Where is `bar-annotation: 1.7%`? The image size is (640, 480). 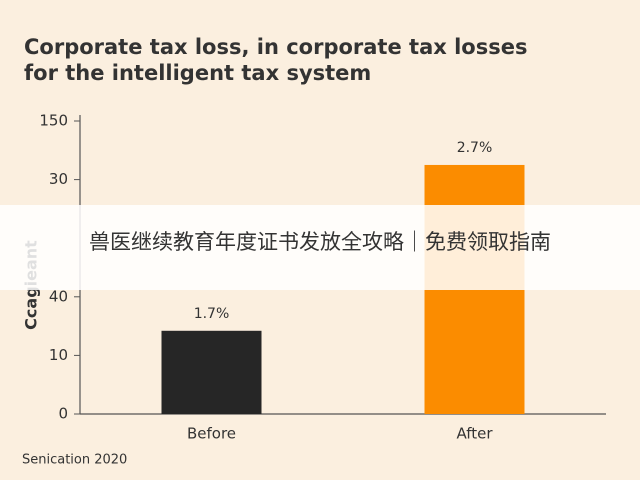
bar-annotation: 1.7% is located at coordinates (212, 314).